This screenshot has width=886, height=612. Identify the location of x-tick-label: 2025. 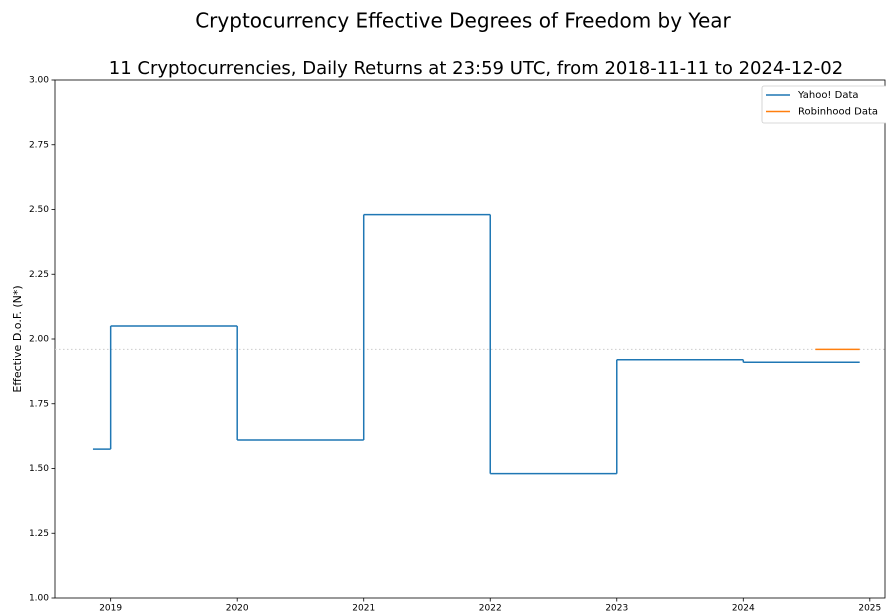
(869, 608).